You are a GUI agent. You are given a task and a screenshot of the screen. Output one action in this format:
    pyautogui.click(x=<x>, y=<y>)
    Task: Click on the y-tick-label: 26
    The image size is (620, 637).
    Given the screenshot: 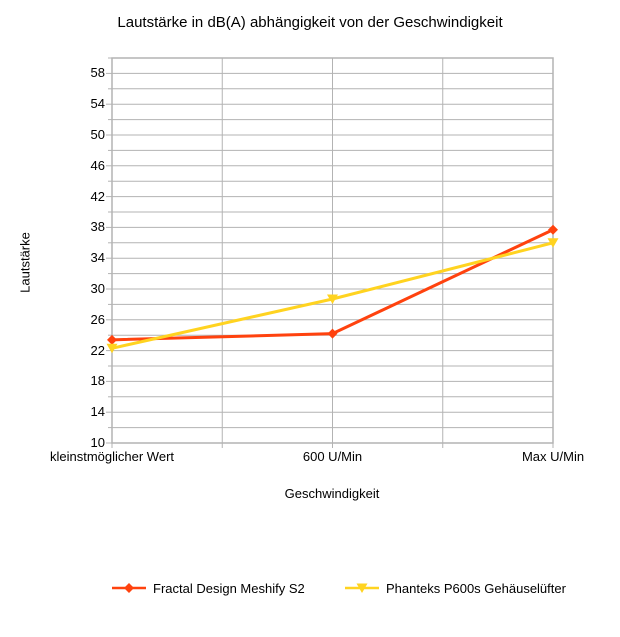 What is the action you would take?
    pyautogui.click(x=97, y=319)
    